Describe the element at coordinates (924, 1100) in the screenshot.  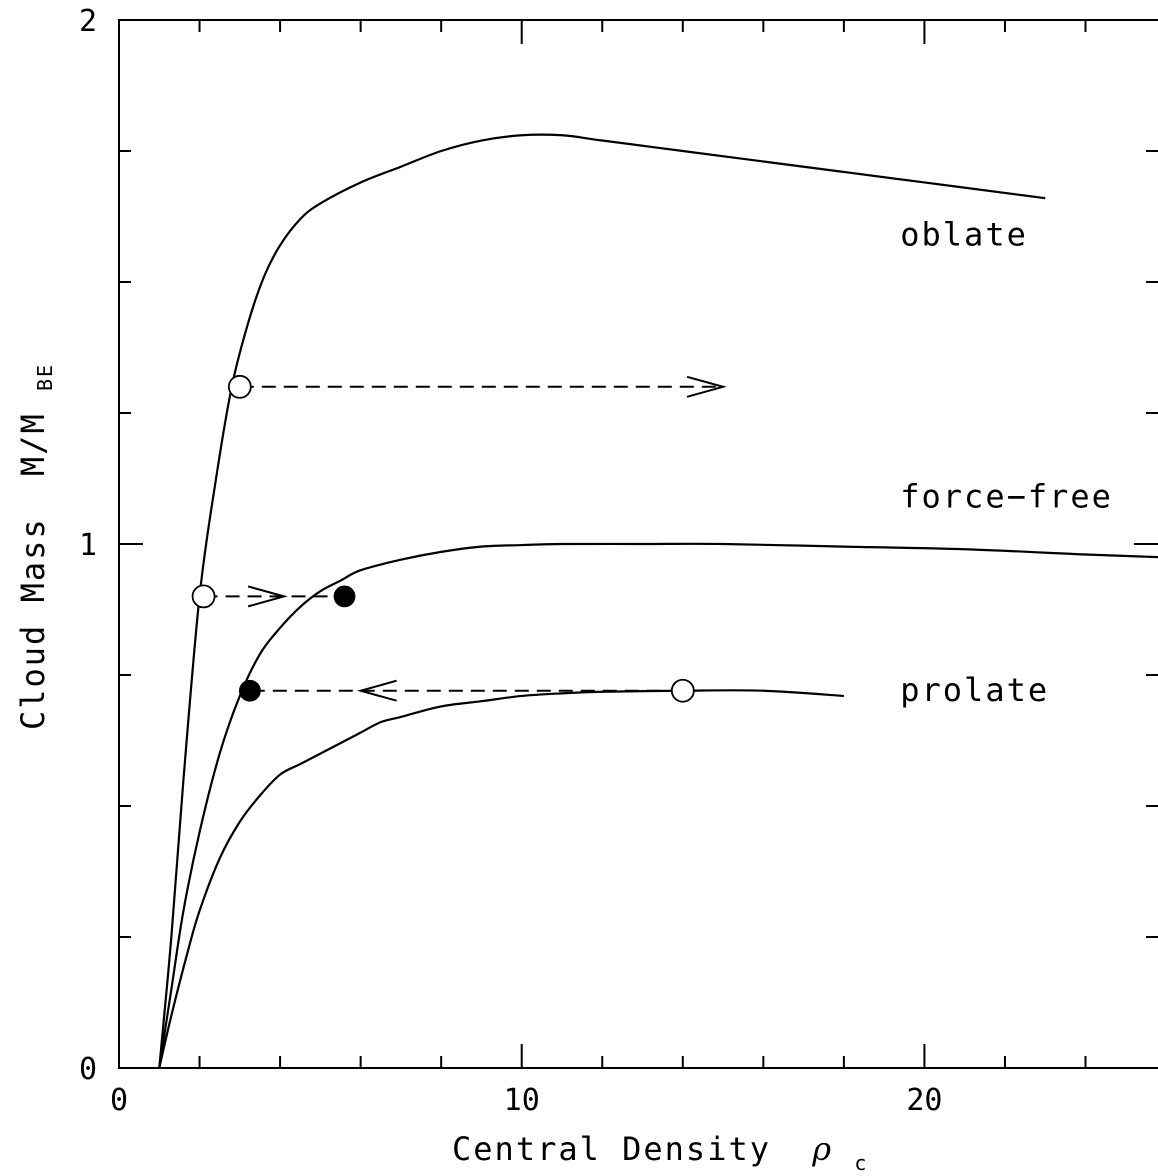
I see `x-tick-label: 20` at that location.